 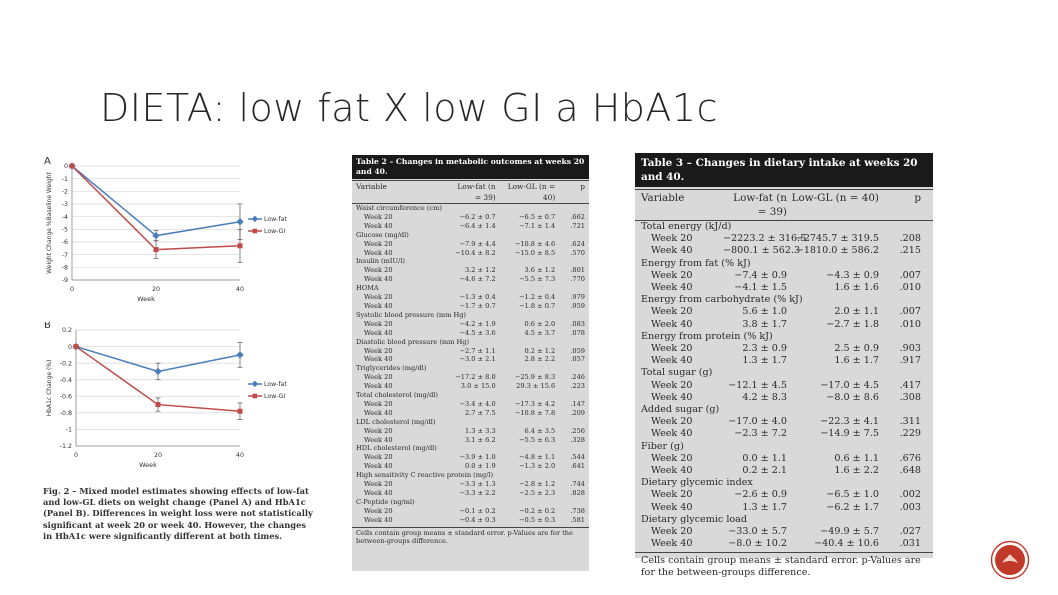 What do you see at coordinates (275, 219) in the screenshot?
I see `legend-label: Low-fat` at bounding box center [275, 219].